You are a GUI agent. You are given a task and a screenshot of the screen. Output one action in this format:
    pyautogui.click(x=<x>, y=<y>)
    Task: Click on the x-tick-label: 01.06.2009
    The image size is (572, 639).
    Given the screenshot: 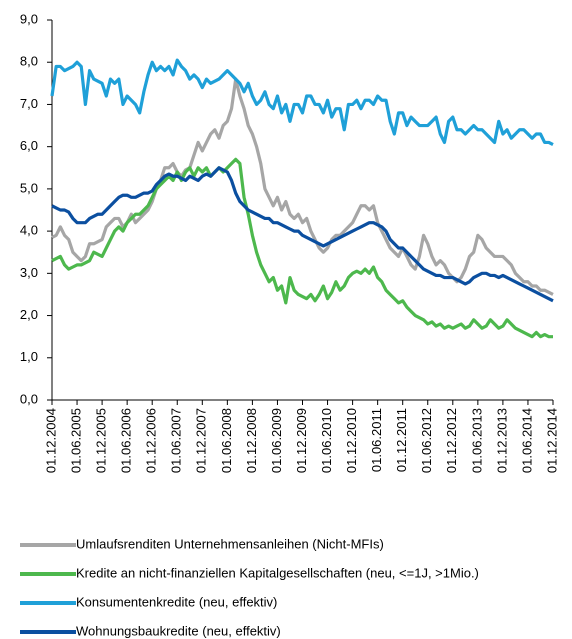 What is the action you would take?
    pyautogui.click(x=276, y=440)
    